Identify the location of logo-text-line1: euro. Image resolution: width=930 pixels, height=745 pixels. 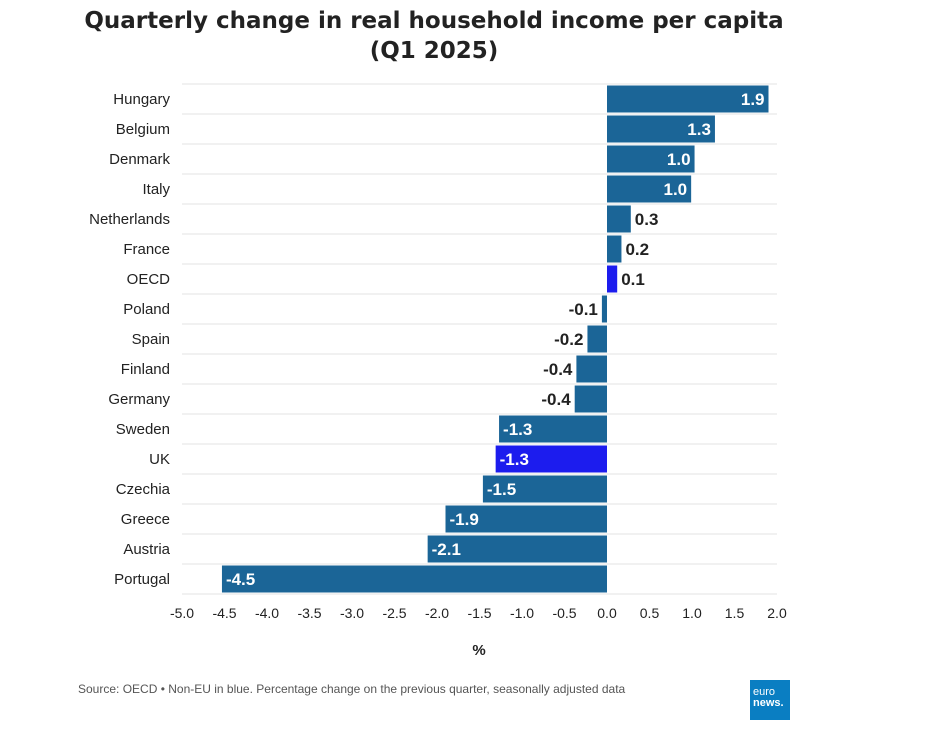
(764, 692).